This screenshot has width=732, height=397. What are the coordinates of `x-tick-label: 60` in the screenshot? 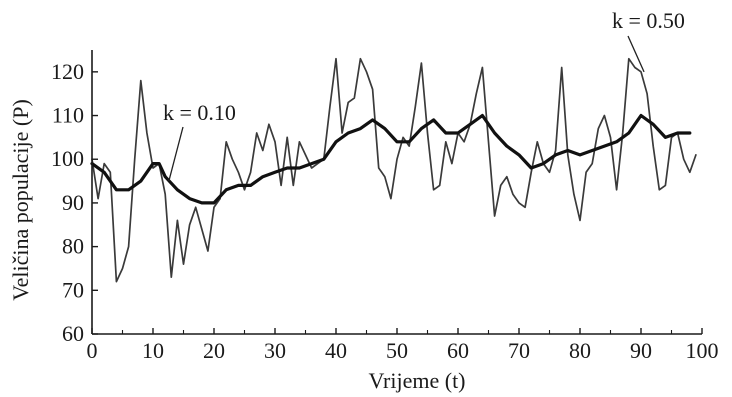 It's located at (458, 350).